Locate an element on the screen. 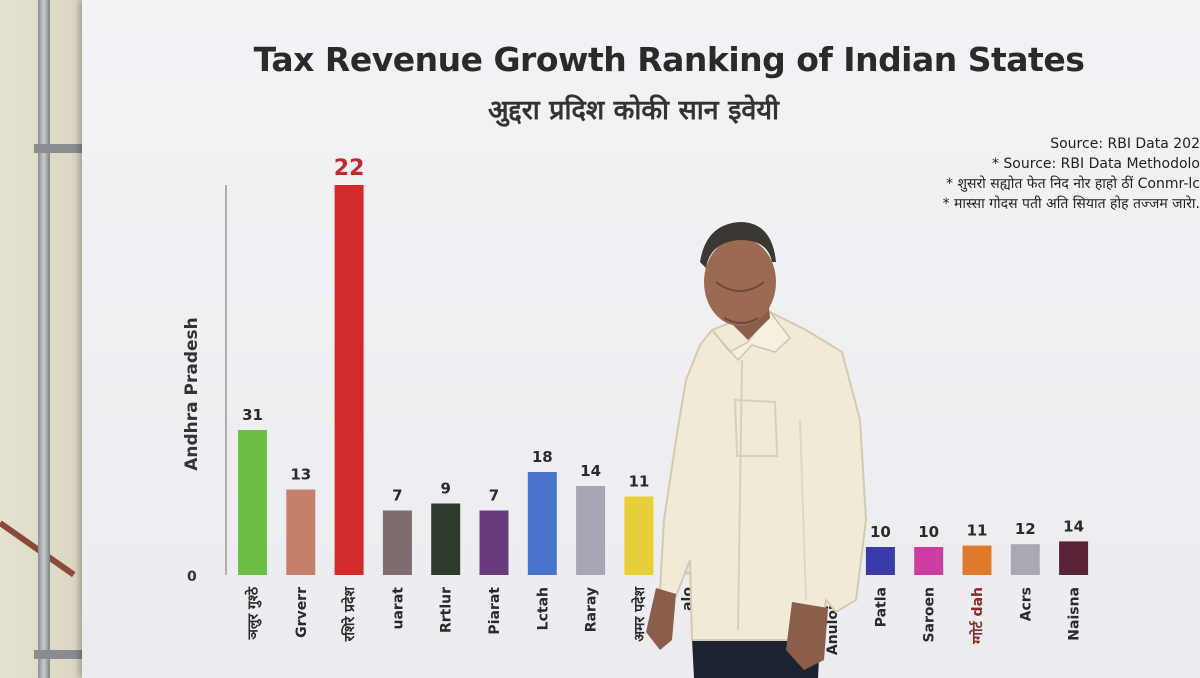 Image resolution: width=1200 pixels, height=678 pixels. chart-subtitle: अुद्दरा प्रदिश कोकी सान इवेयी is located at coordinates (633, 110).